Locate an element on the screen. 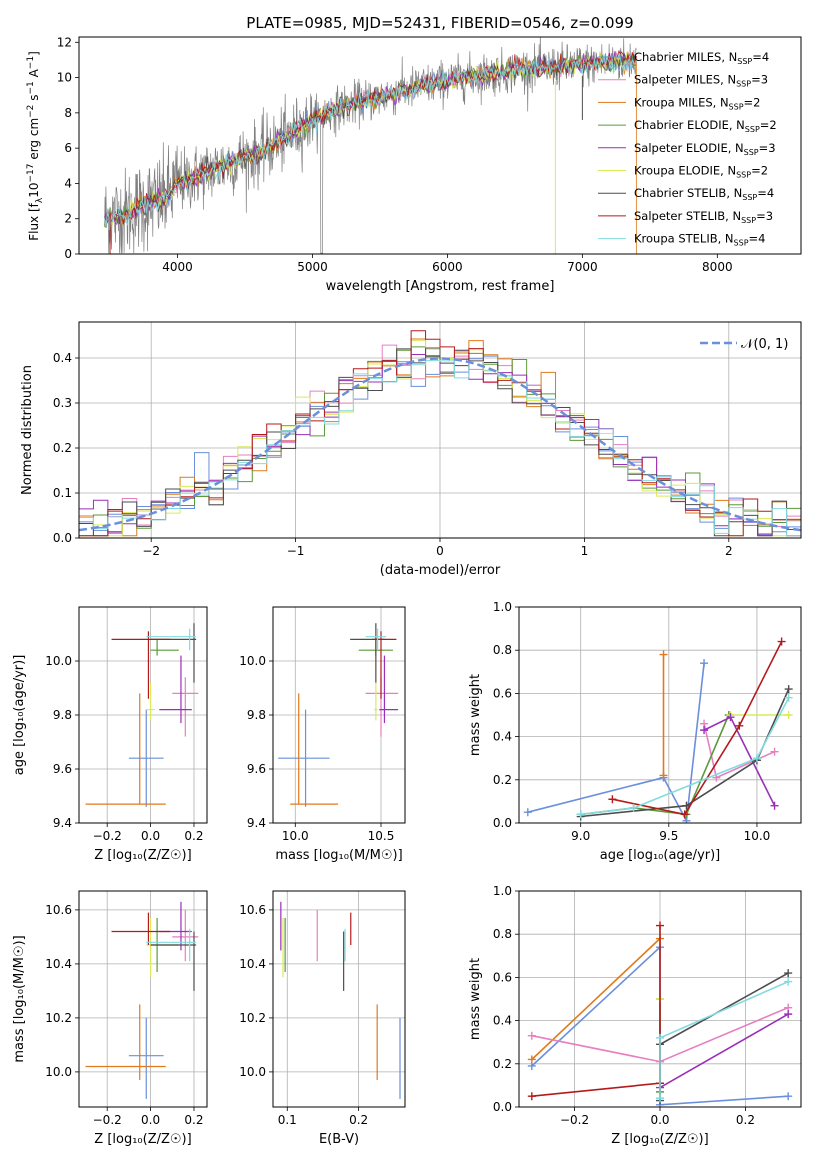  x-tick-label: 0.1 is located at coordinates (287, 1120).